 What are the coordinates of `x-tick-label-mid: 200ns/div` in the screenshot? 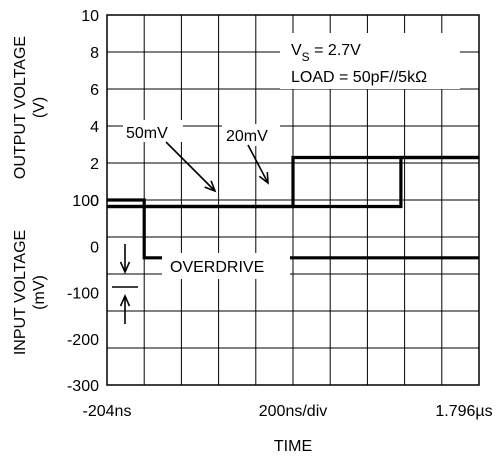 It's located at (293, 411).